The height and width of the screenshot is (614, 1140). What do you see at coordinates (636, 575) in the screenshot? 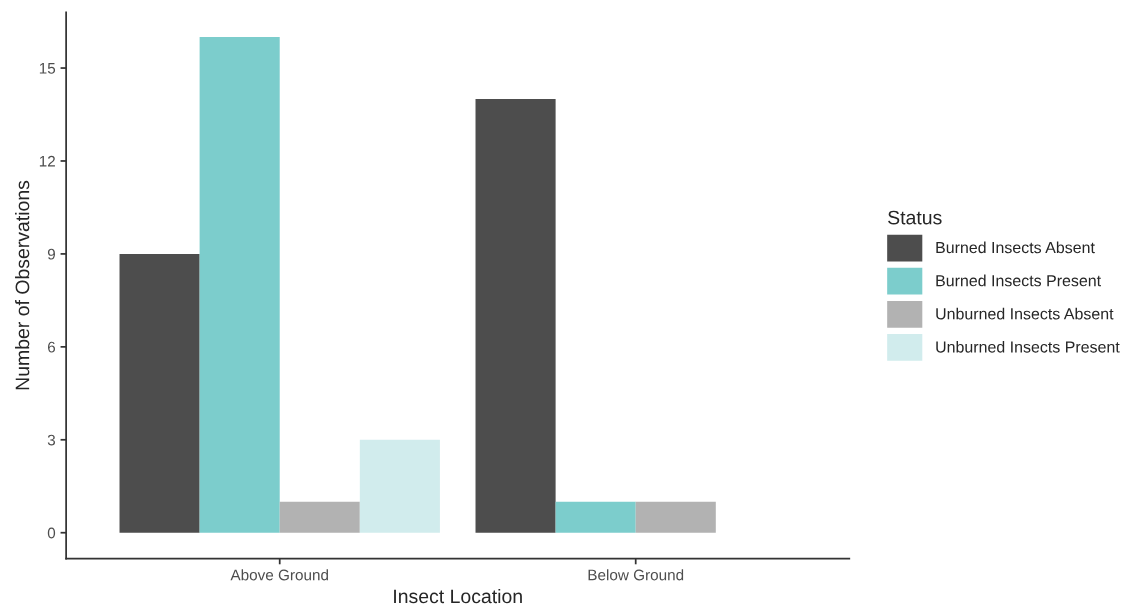
I see `x-tick-label: Below Ground` at bounding box center [636, 575].